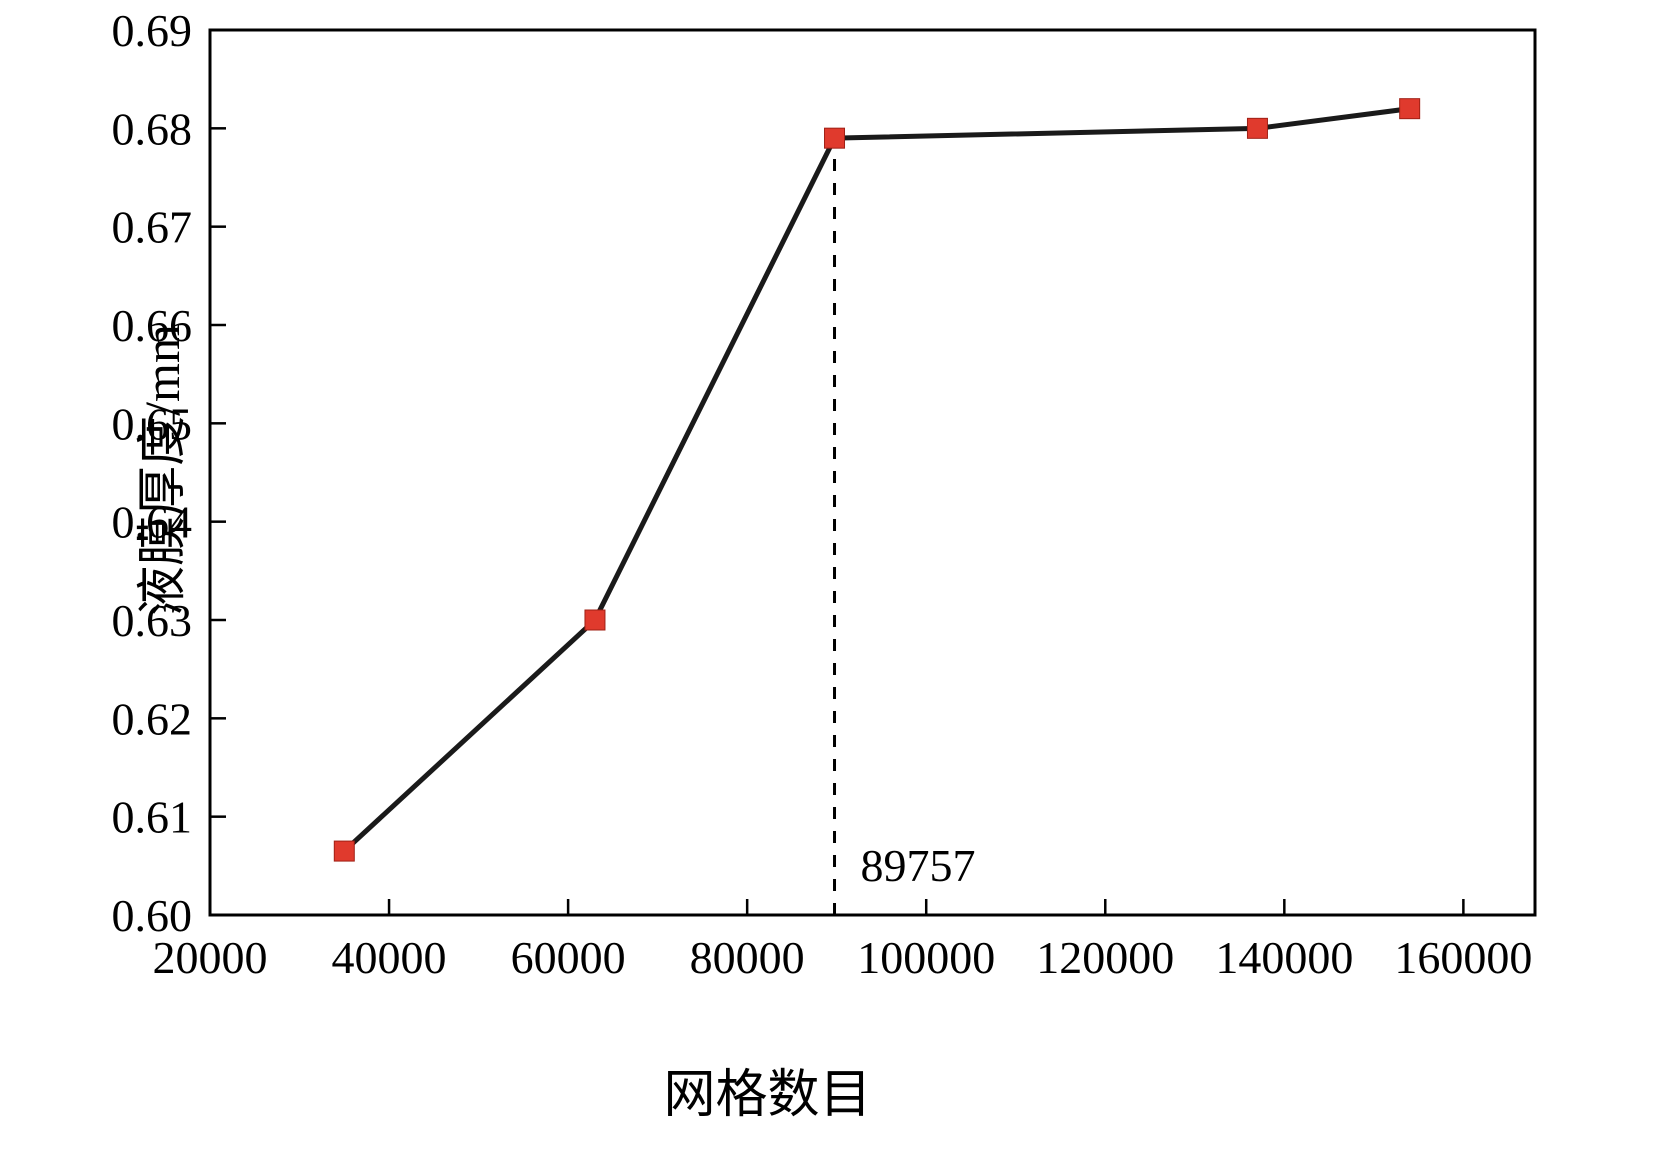 Image resolution: width=1669 pixels, height=1149 pixels. Describe the element at coordinates (568, 957) in the screenshot. I see `x-tick-label: 60000` at that location.